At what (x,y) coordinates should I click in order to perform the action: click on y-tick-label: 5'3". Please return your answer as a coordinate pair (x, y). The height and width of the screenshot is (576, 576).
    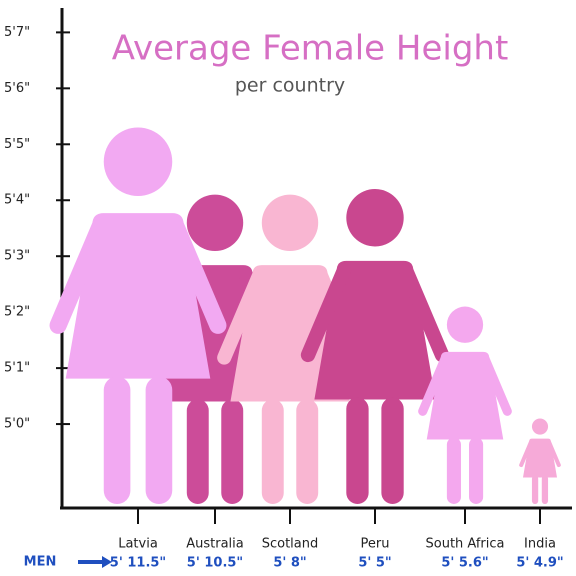
    Looking at the image, I should click on (17, 256).